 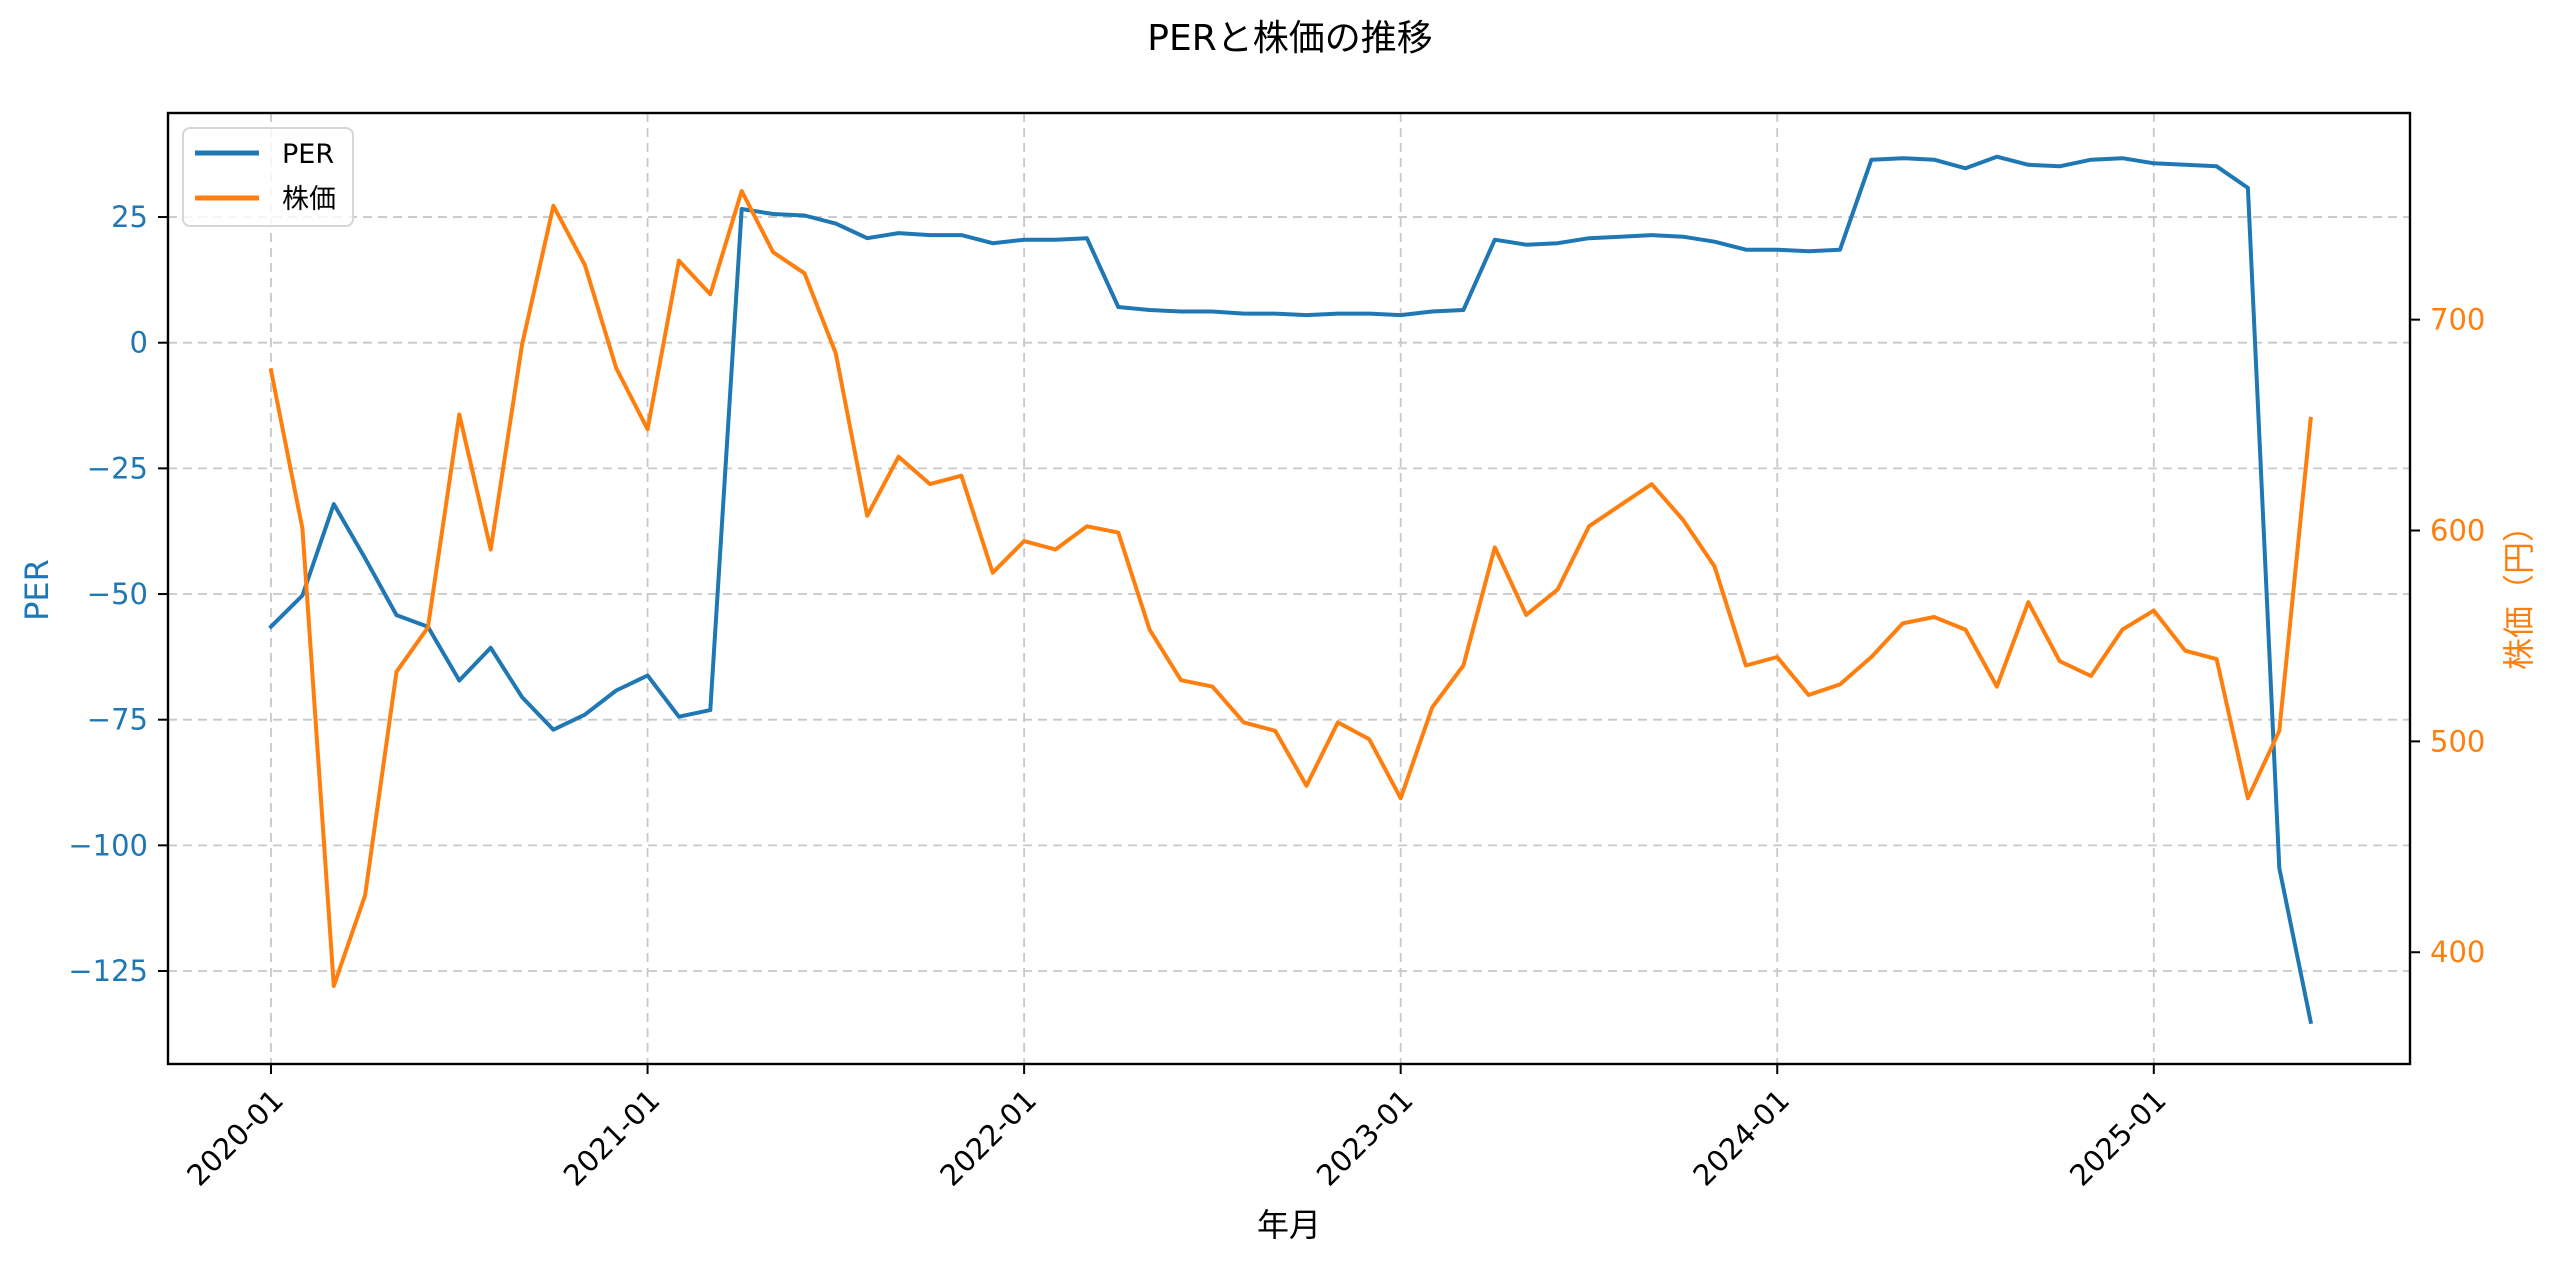 What do you see at coordinates (2457, 952) in the screenshot?
I see `right-tick-label: 400` at bounding box center [2457, 952].